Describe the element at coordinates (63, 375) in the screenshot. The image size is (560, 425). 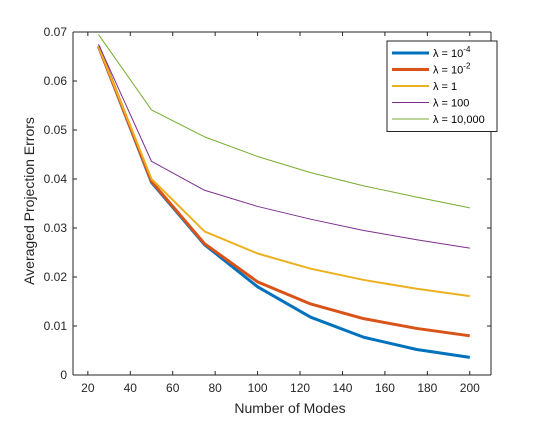
I see `y-tick-label: 0` at that location.